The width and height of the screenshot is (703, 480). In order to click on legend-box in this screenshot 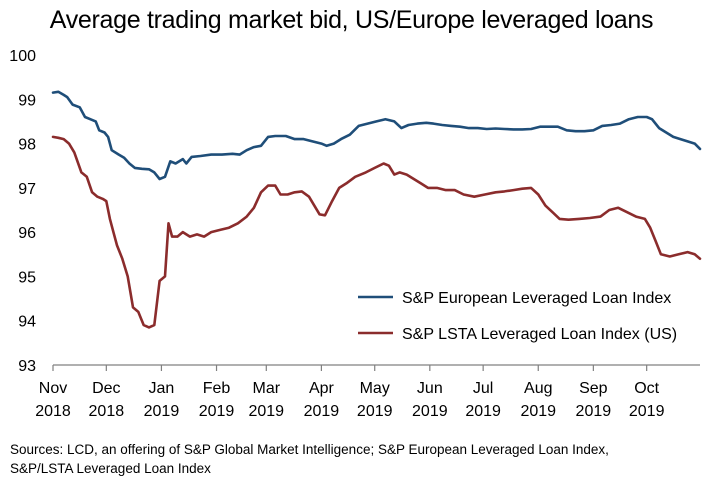, I will do `click(522, 312)`.